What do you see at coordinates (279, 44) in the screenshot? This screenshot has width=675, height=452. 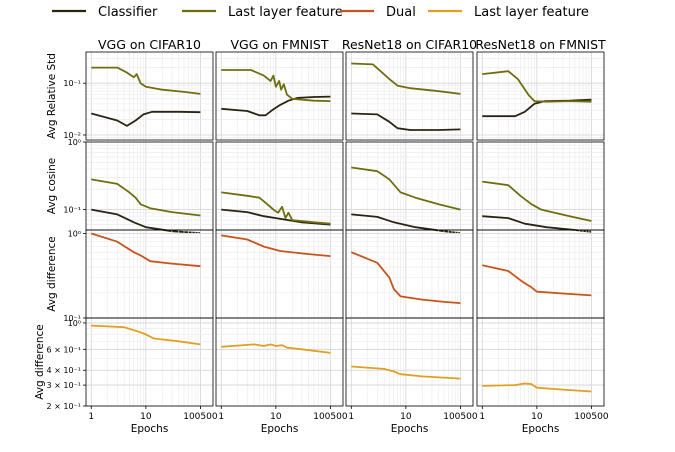 I see `column-title: VGG on FMNIST` at bounding box center [279, 44].